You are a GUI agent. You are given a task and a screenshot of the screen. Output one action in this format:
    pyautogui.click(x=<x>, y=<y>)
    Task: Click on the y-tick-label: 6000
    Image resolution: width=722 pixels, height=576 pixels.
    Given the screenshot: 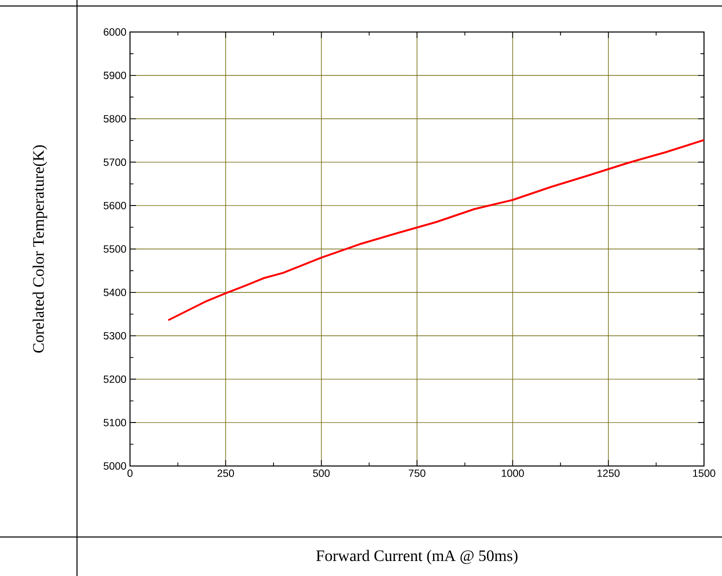 What is the action you would take?
    pyautogui.click(x=115, y=32)
    